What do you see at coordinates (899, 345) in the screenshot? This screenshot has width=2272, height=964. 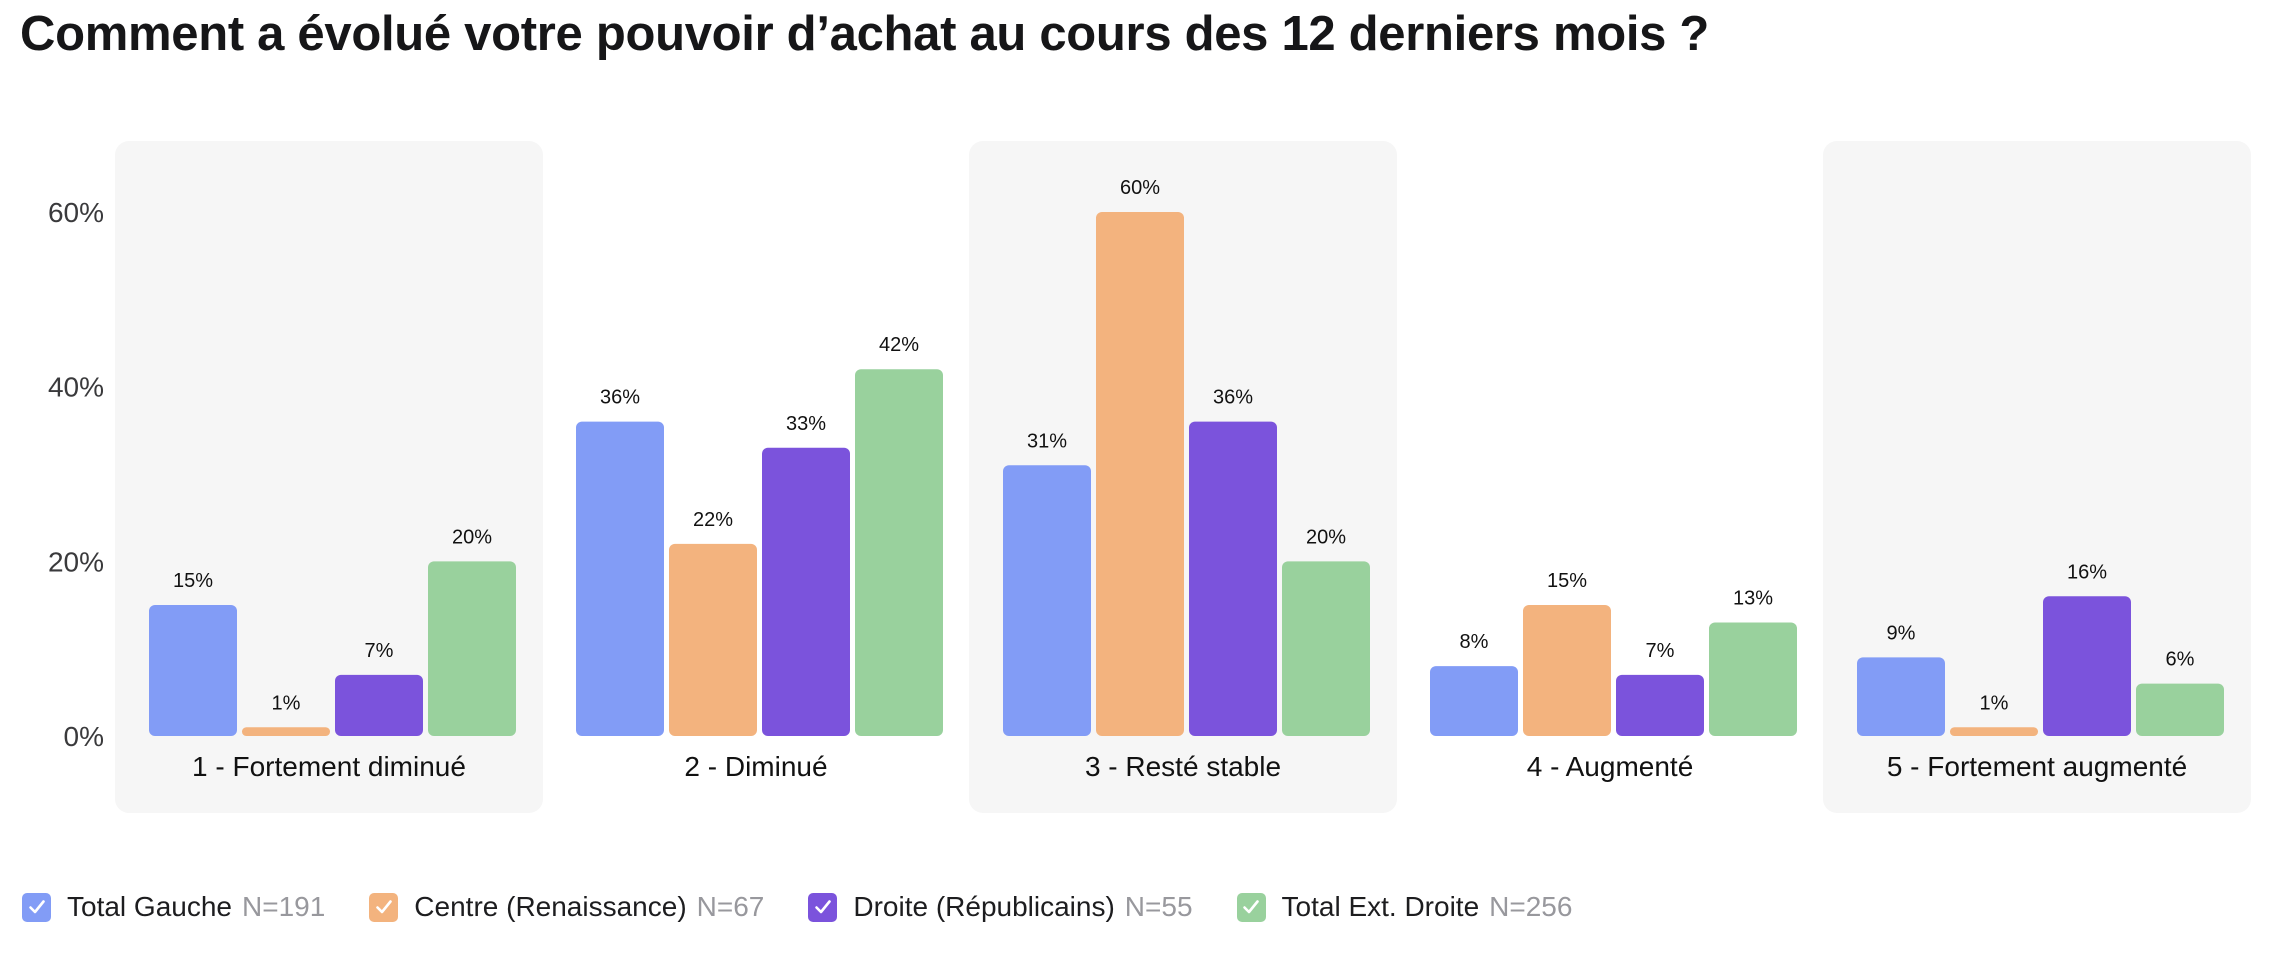 I see `bar-value-label: 42%` at bounding box center [899, 345].